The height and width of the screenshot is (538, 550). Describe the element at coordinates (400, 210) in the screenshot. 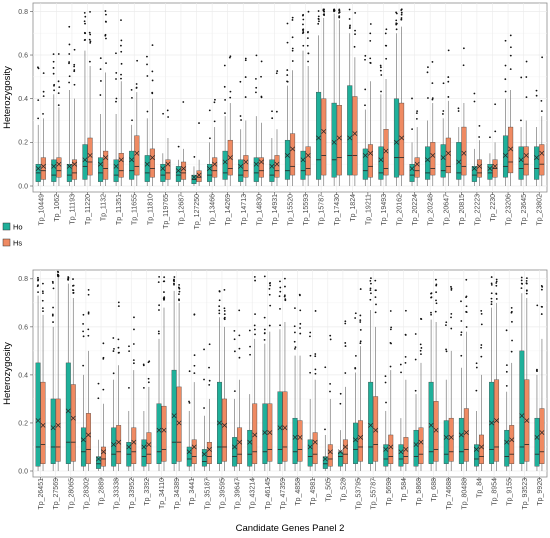

I see `x-tick-label: Tp_20162` at that location.